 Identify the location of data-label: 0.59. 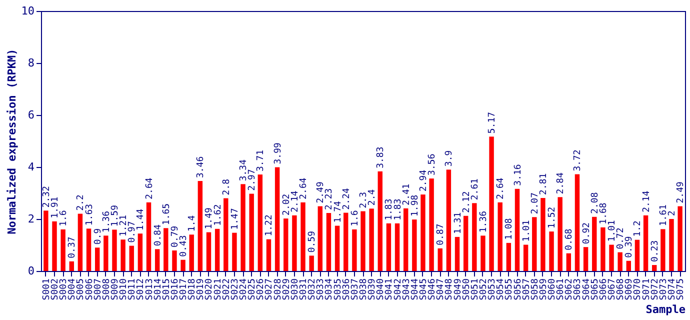
(313, 241).